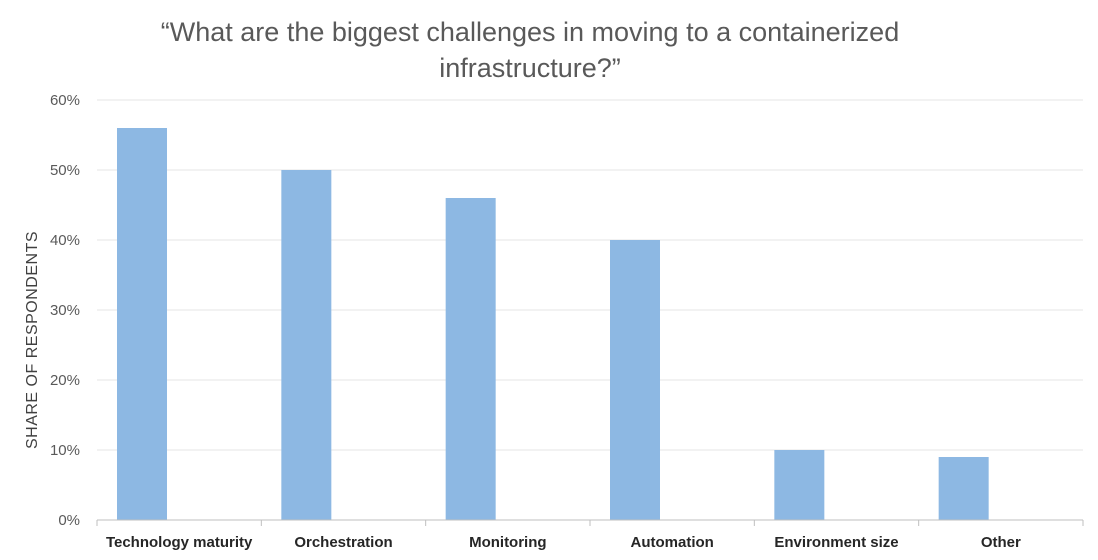  I want to click on y-tick-label: 20%, so click(65, 380).